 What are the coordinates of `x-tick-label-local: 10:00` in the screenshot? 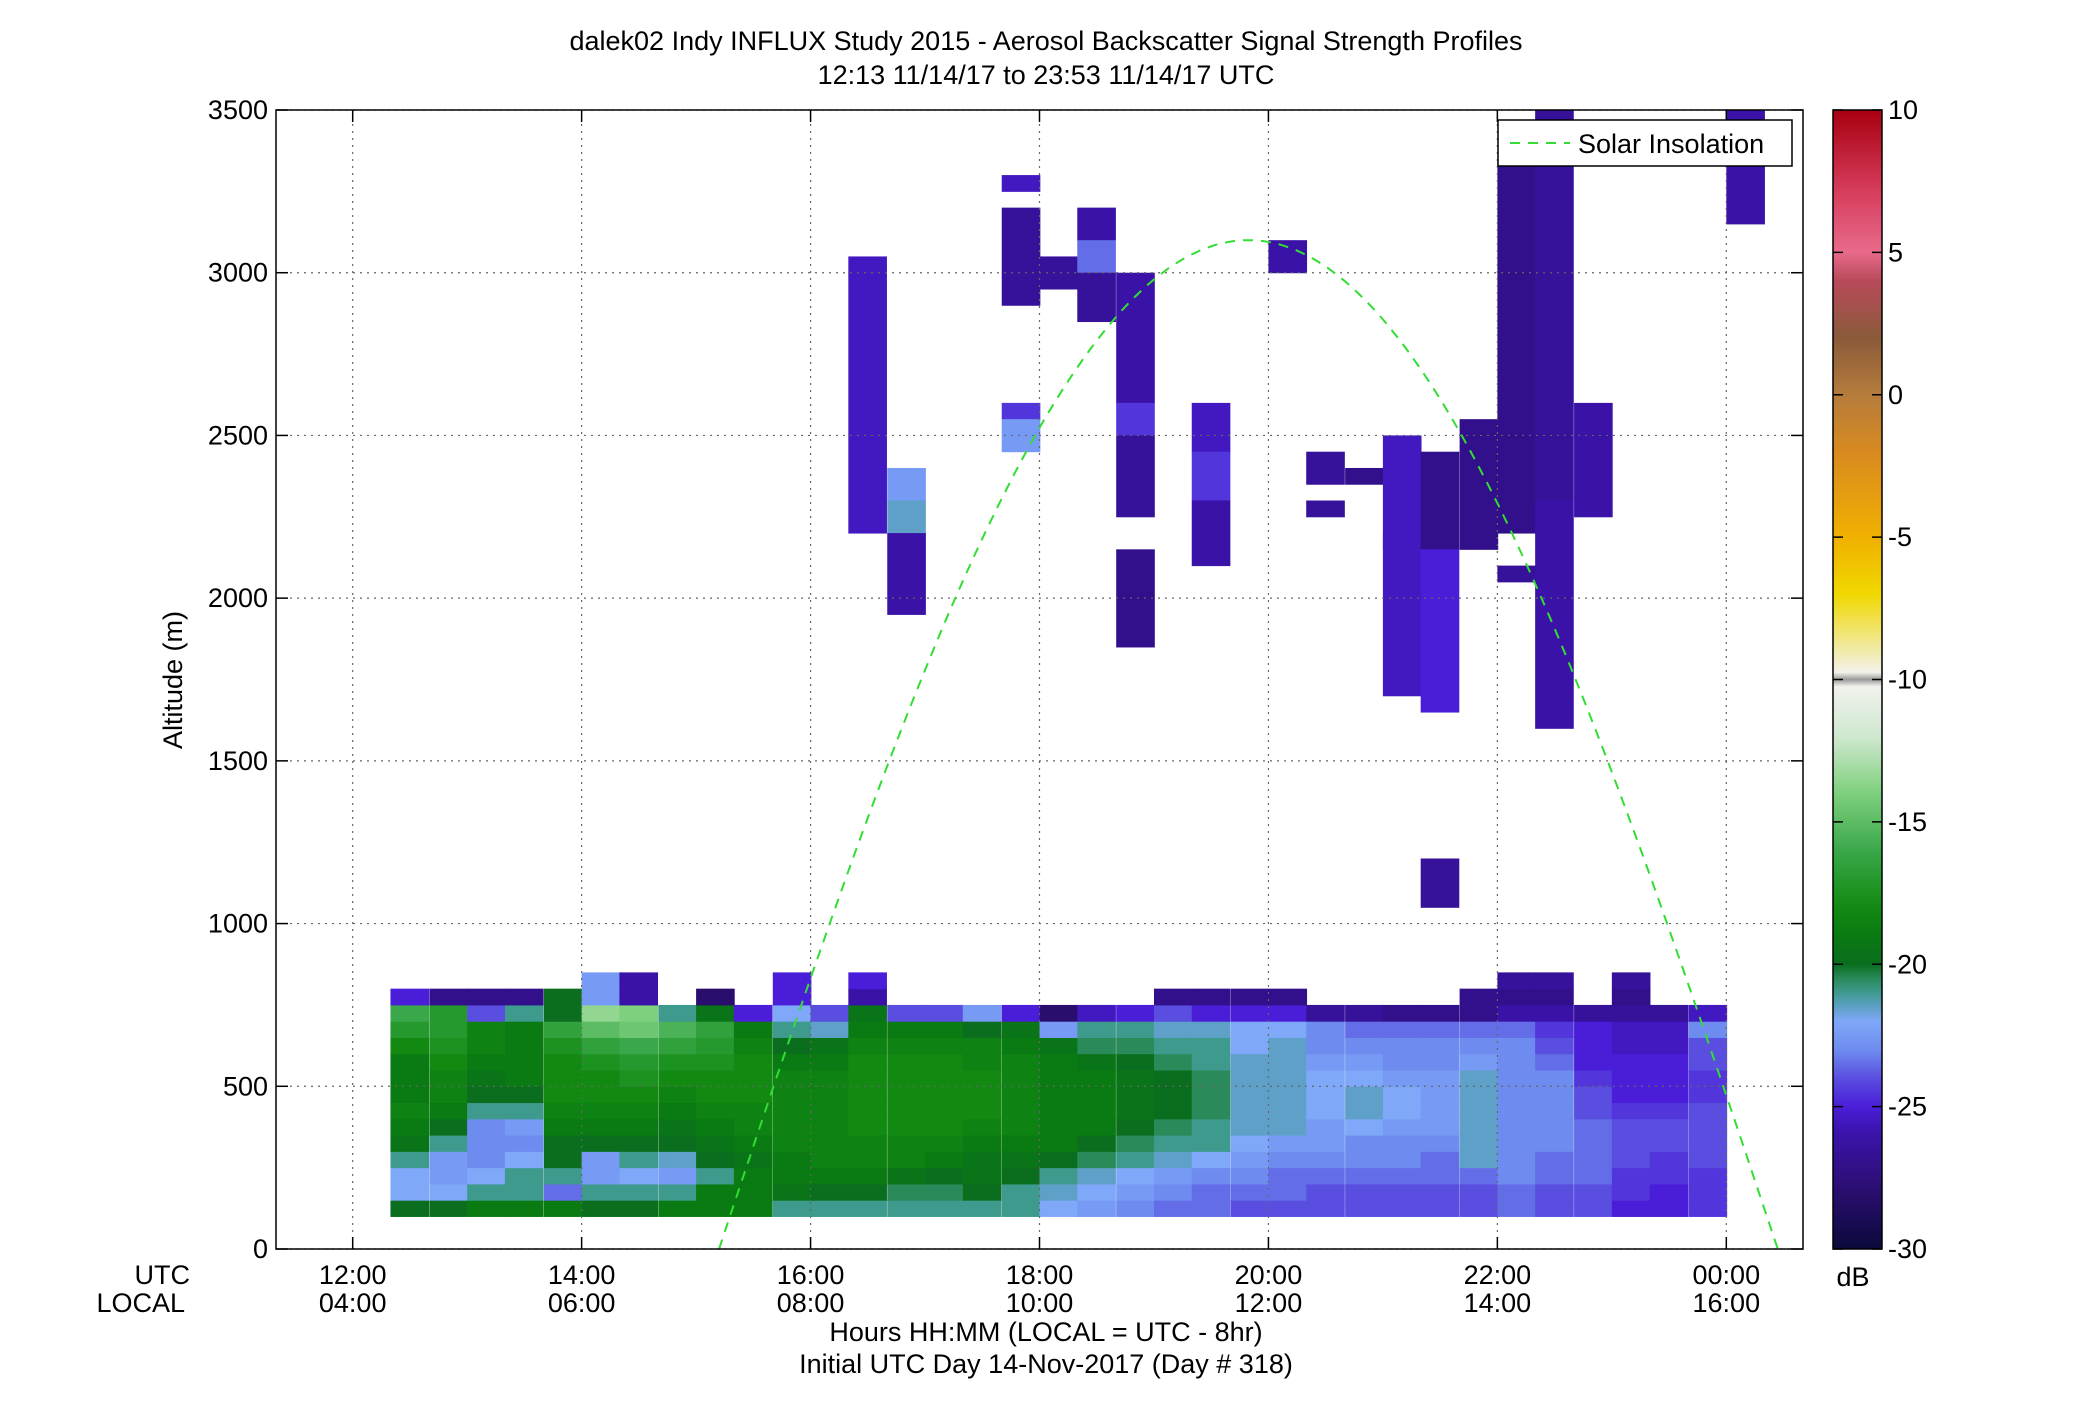 It's located at (1040, 1303).